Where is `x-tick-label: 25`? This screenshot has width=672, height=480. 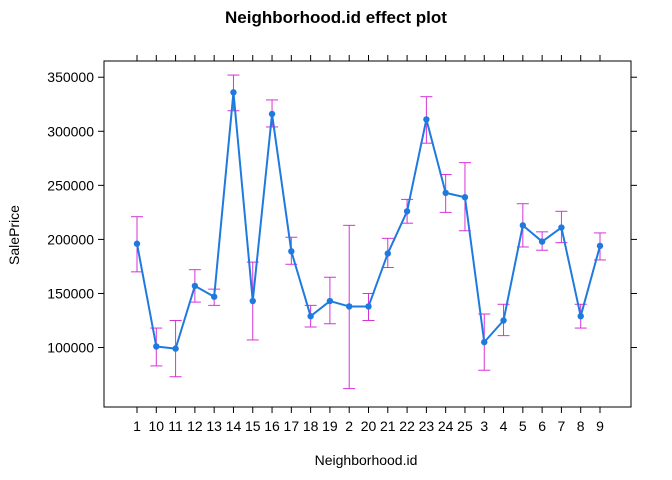
x-tick-label: 25 is located at coordinates (465, 426).